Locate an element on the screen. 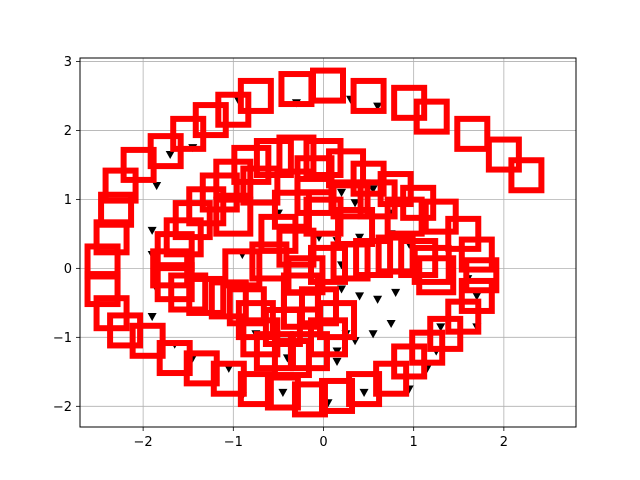 This screenshot has width=640, height=480. y-tick-label: 3 is located at coordinates (68, 62).